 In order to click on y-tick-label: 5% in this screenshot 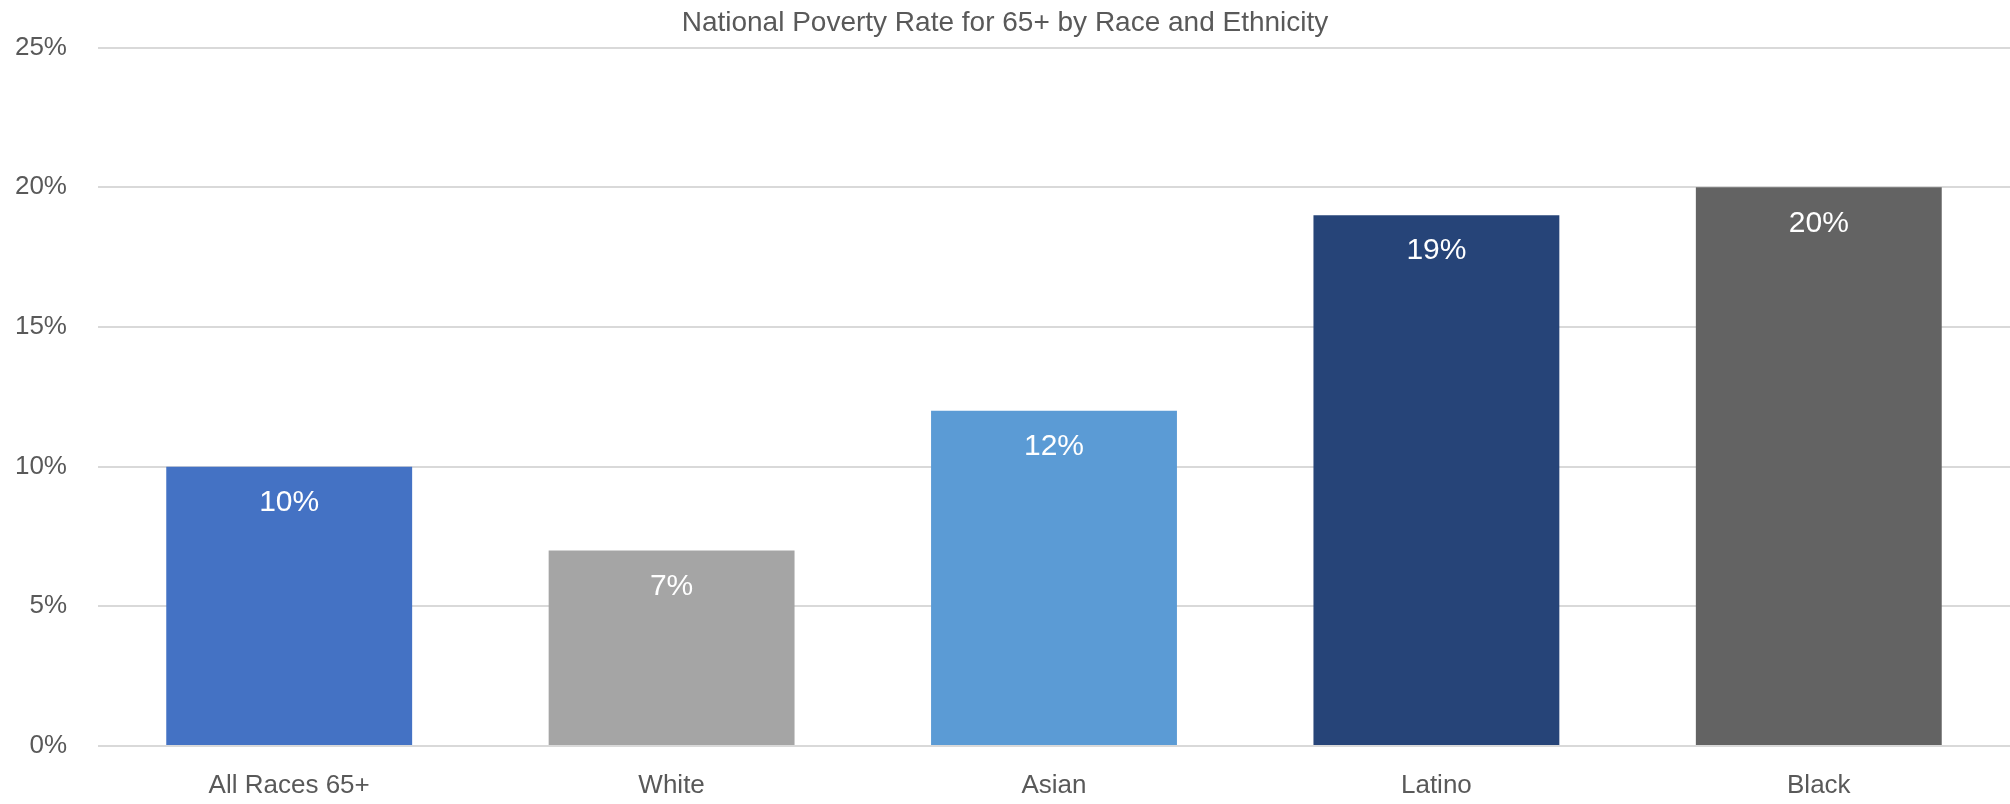, I will do `click(48, 604)`.